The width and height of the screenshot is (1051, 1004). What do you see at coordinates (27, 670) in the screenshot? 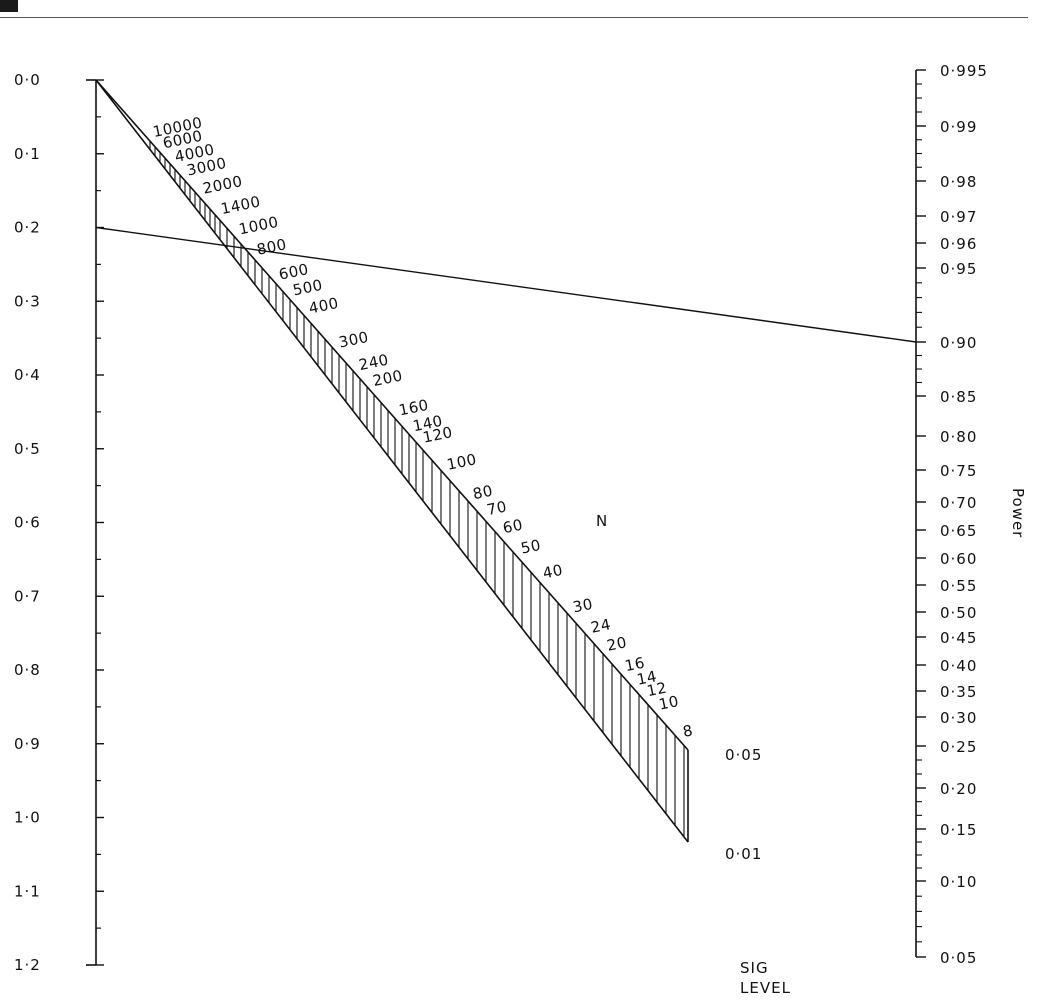
I see `left-axis-tick-label: 0·8` at bounding box center [27, 670].